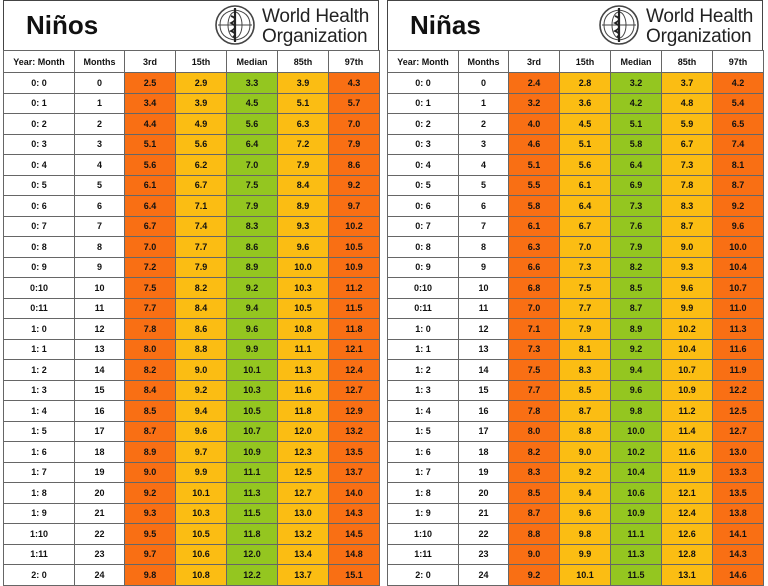  I want to click on cell-15th: 6.1, so click(585, 185).